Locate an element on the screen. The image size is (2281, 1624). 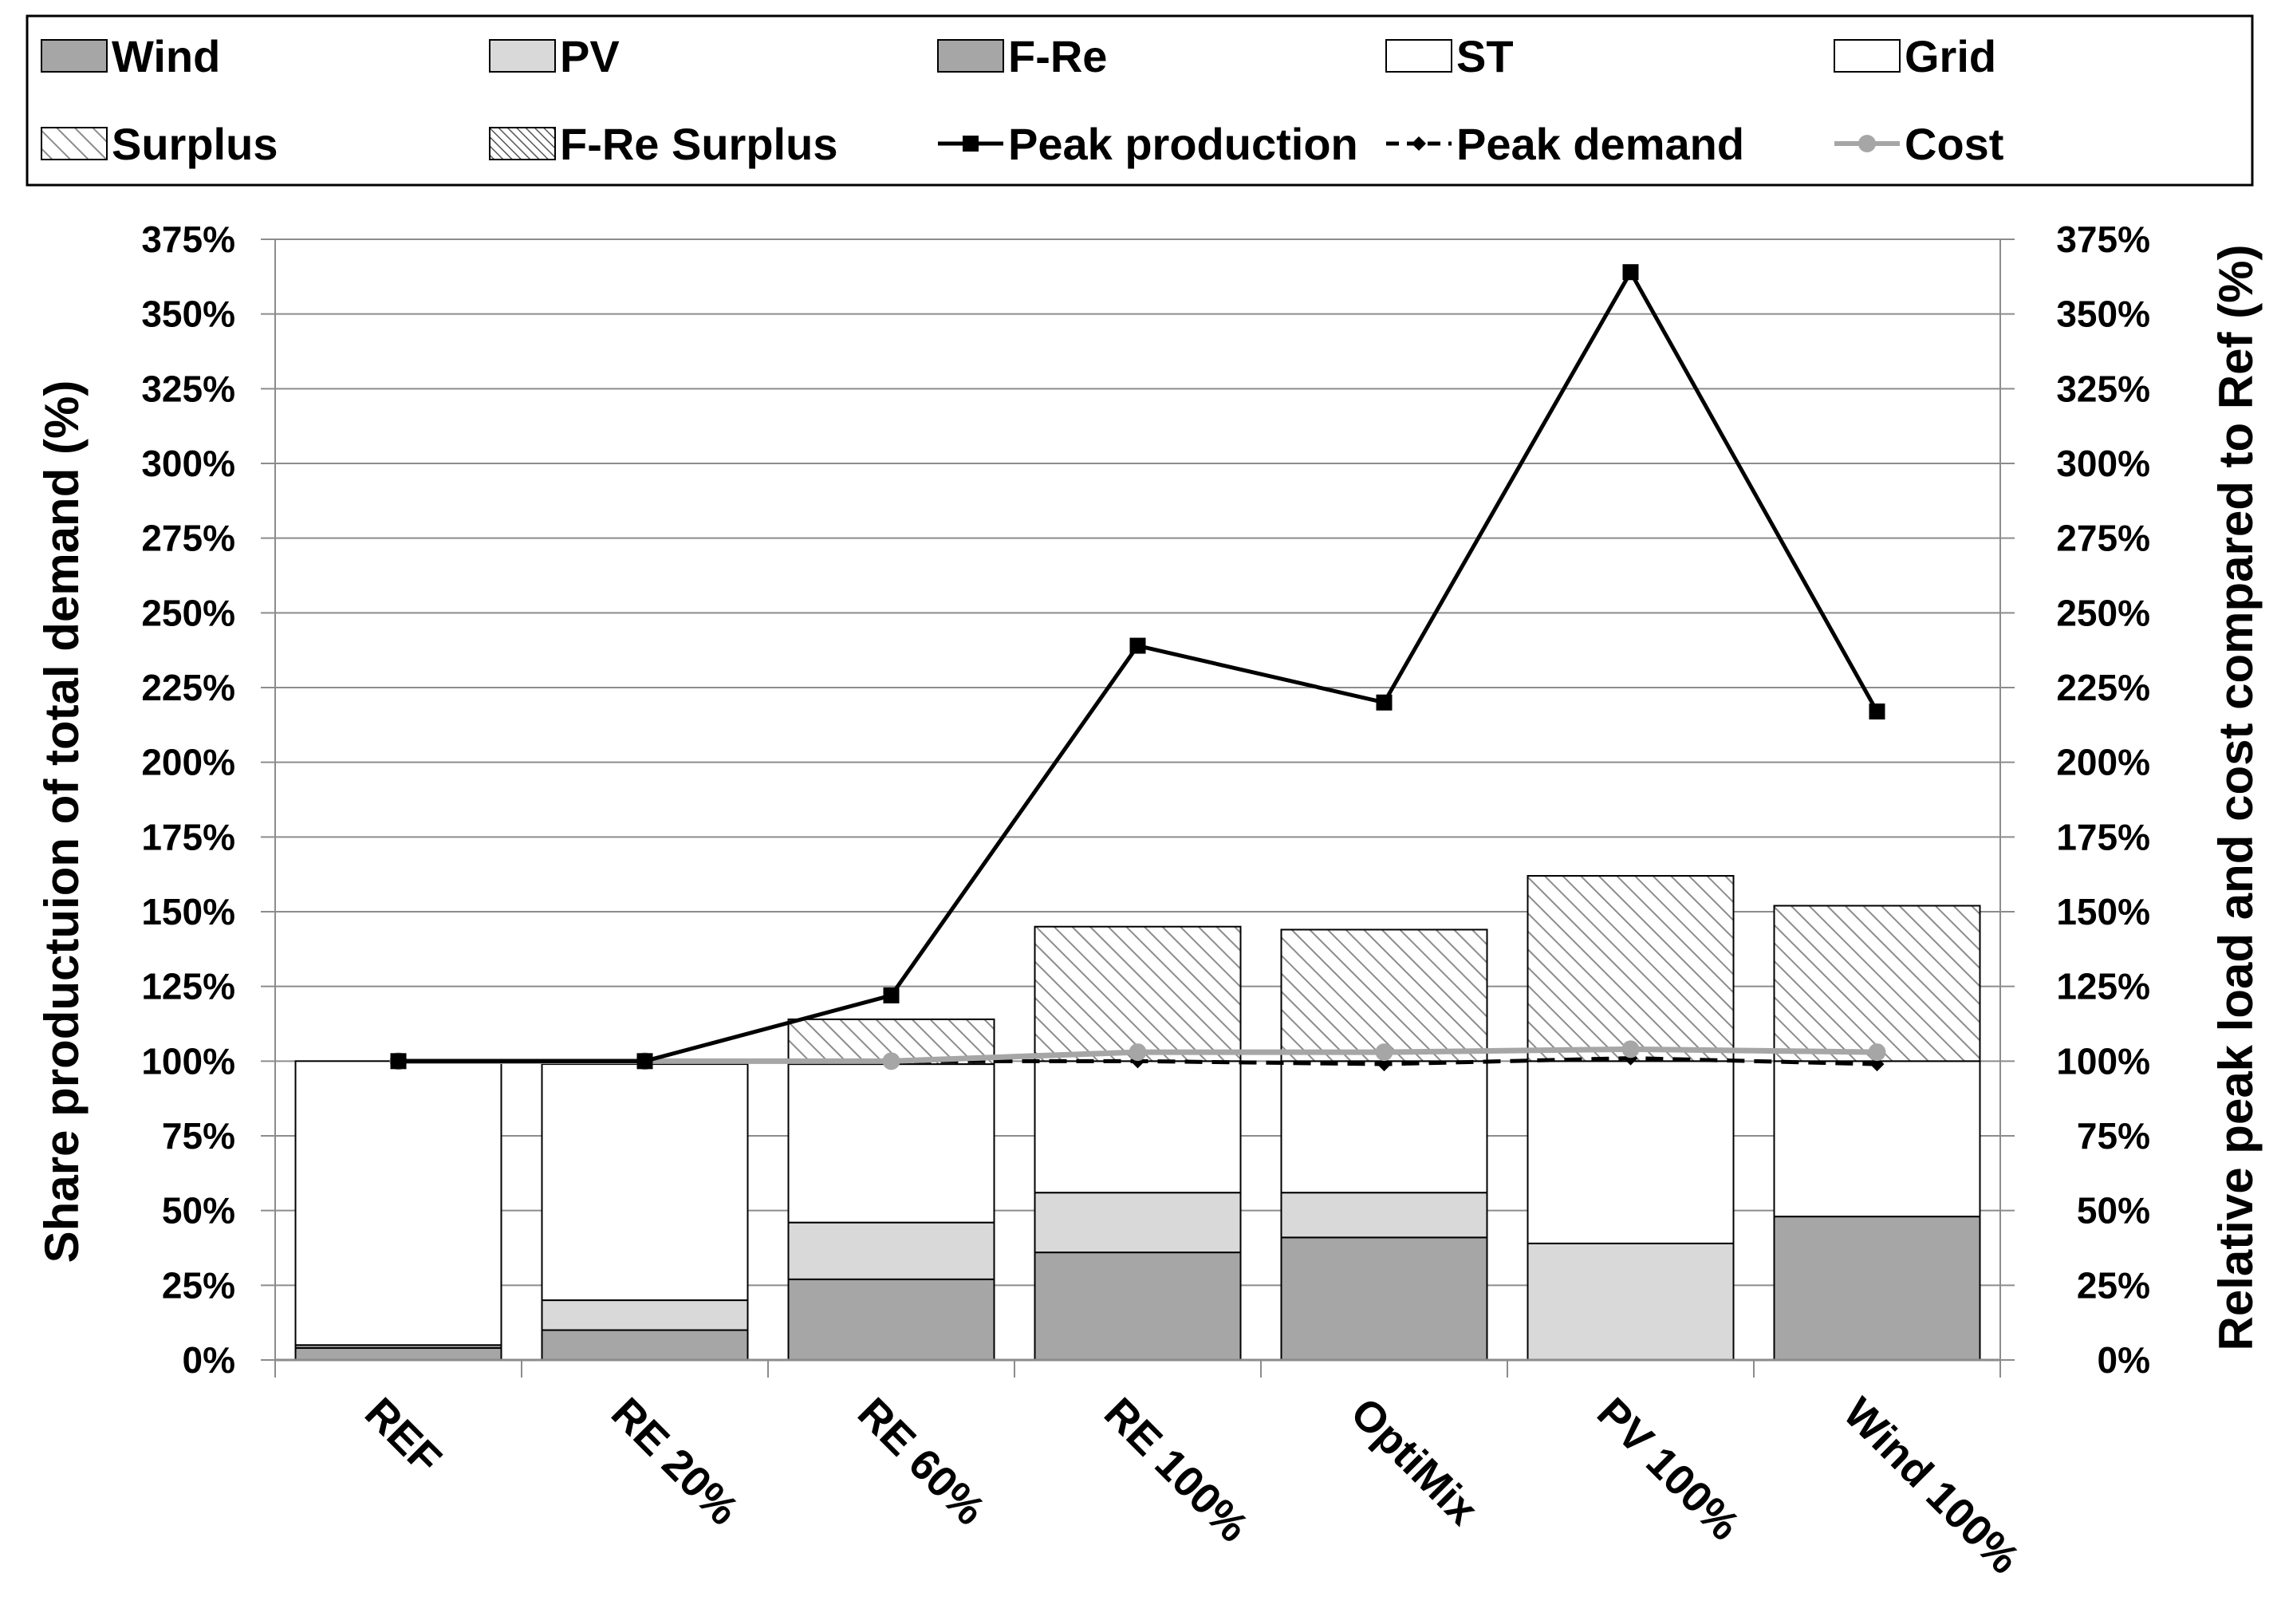
left-tick-label: 250% is located at coordinates (188, 612).